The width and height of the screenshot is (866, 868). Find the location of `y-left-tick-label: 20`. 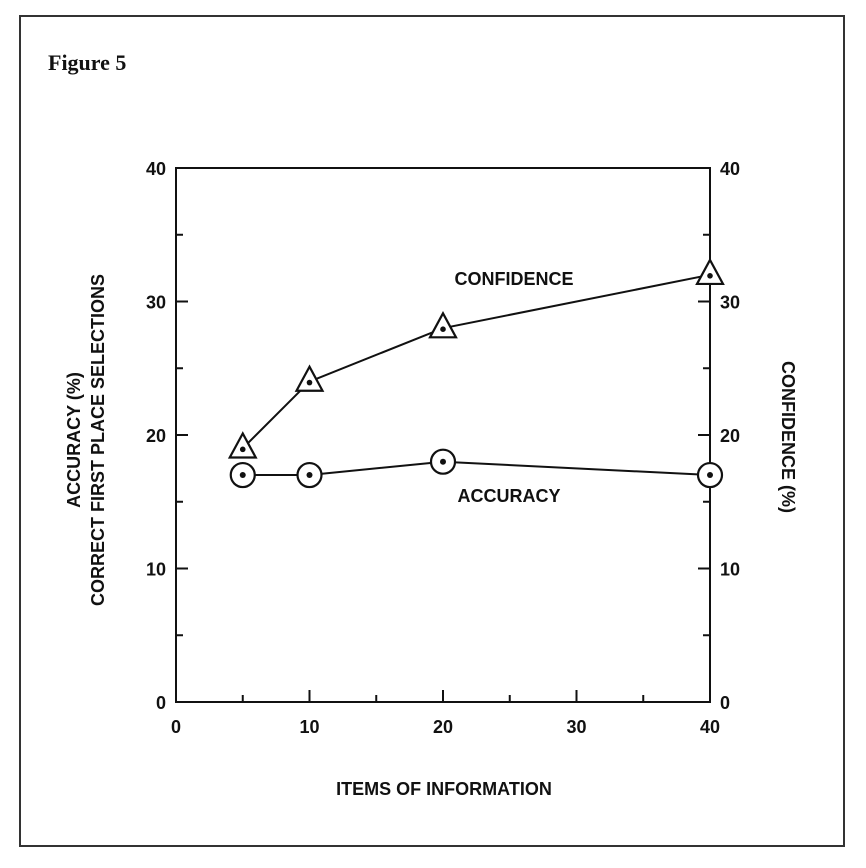

y-left-tick-label: 20 is located at coordinates (156, 436).